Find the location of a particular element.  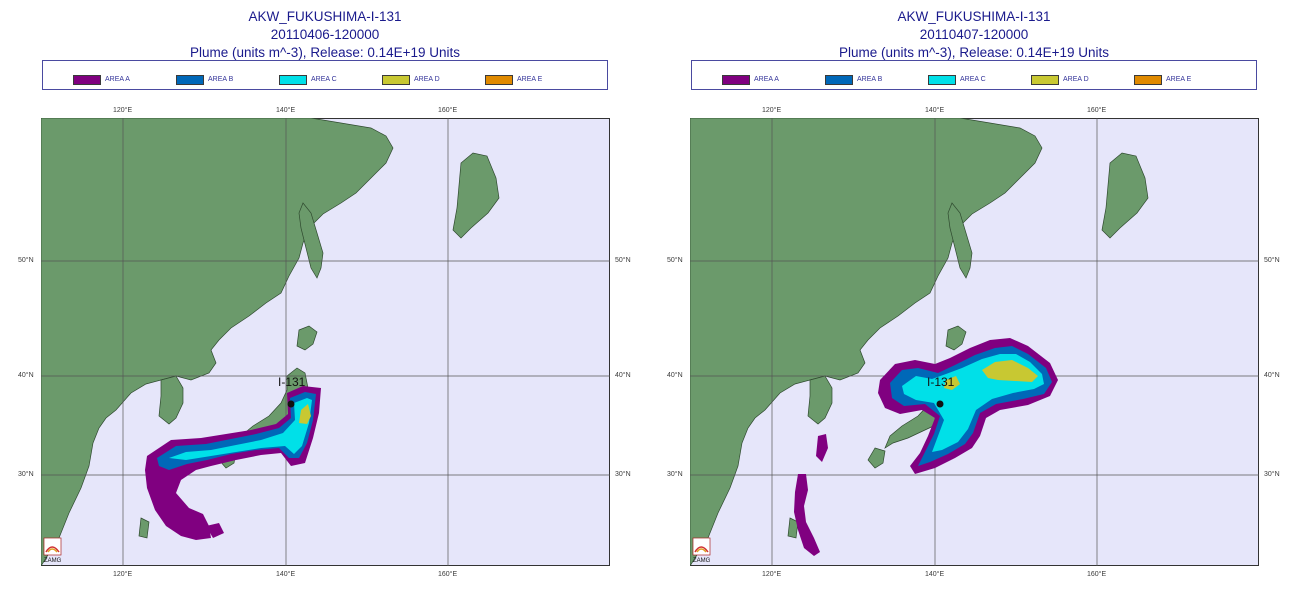

plume-area-d-small is located at coordinates (952, 383).